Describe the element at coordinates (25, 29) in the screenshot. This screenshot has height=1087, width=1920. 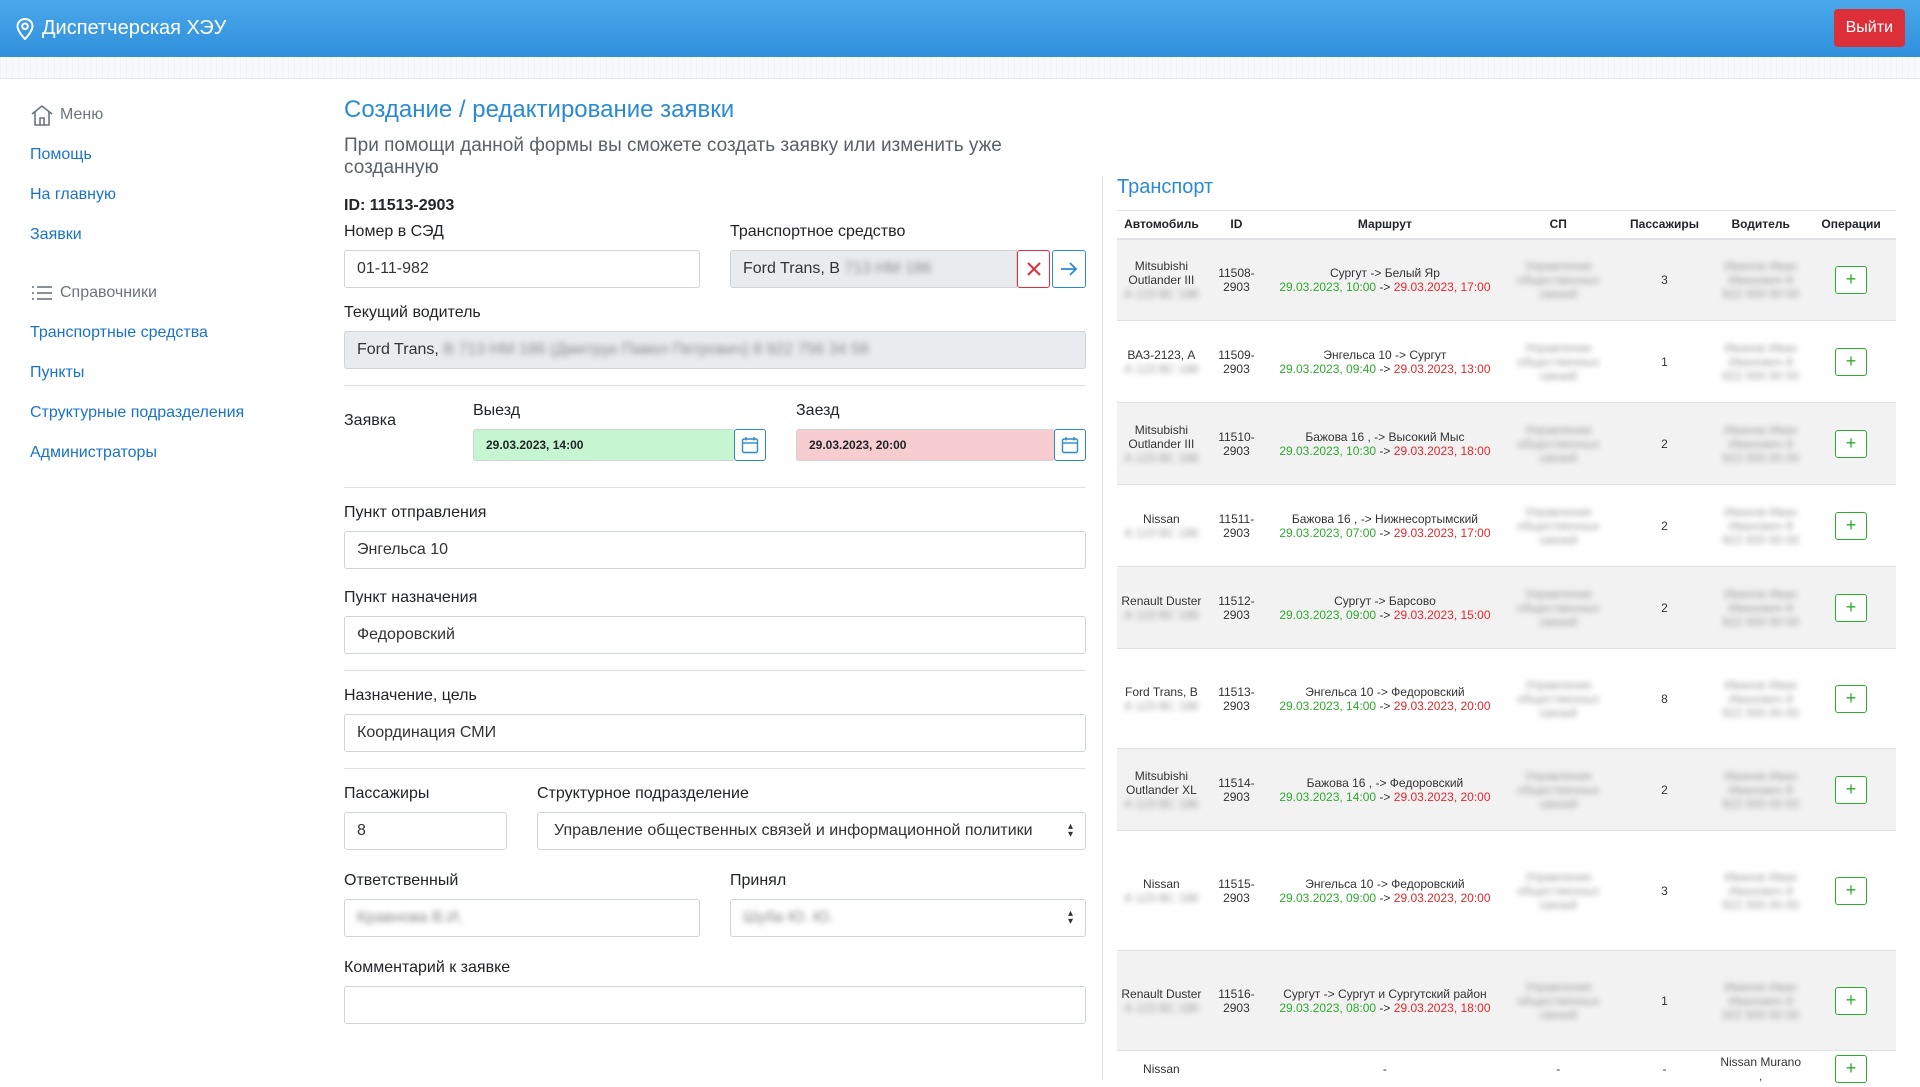
I see `location-pin-icon` at that location.